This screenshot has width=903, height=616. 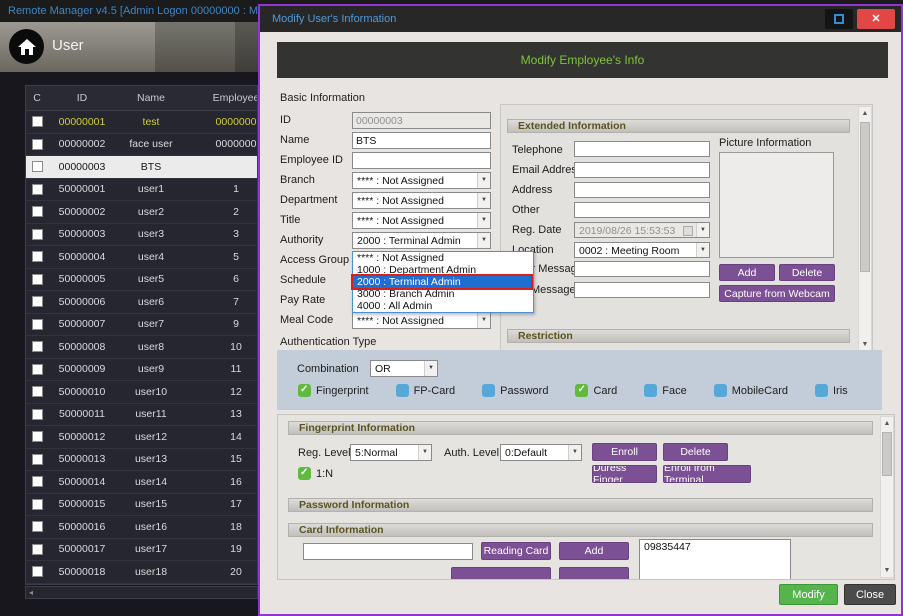 I want to click on title-dropdown: **** : Not Assigned, so click(x=421, y=220).